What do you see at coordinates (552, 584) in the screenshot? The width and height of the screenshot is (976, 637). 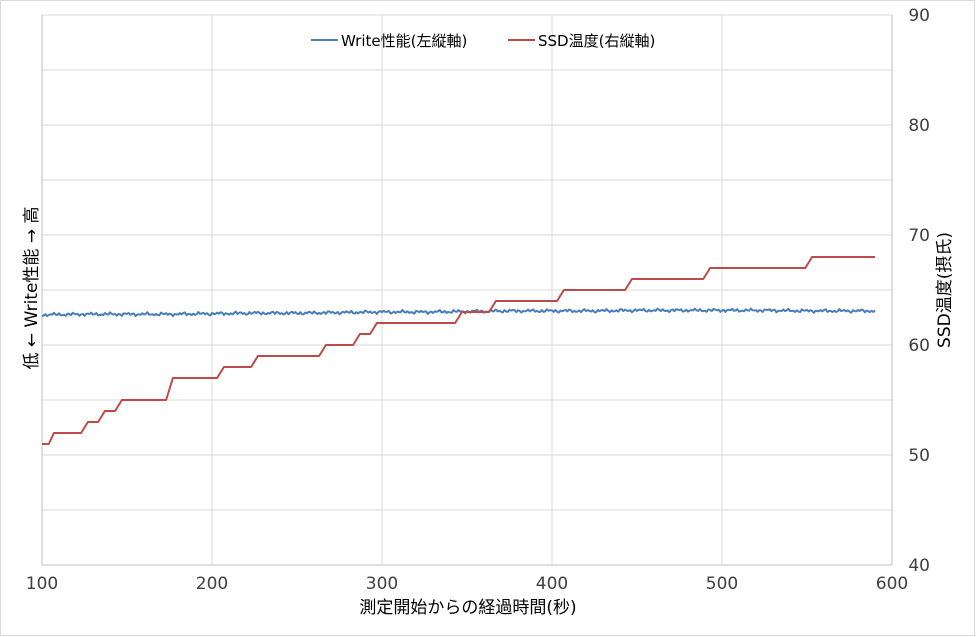 I see `x-tick-label: 400` at bounding box center [552, 584].